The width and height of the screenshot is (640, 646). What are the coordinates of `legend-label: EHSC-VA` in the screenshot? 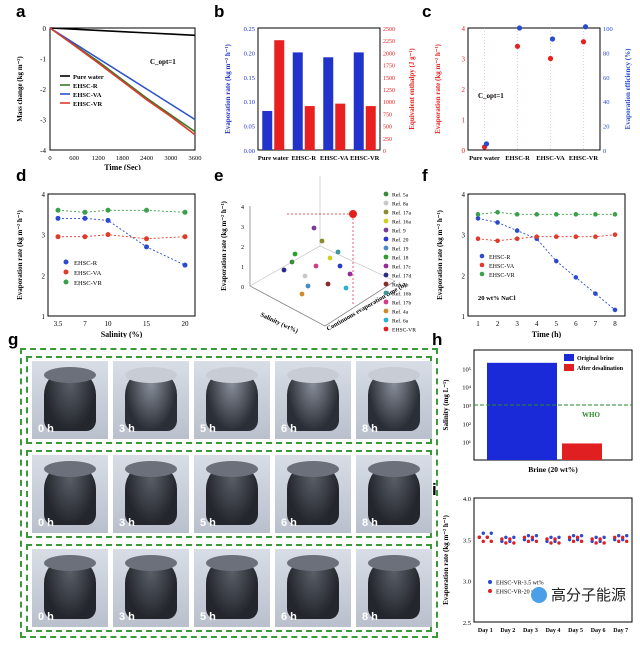 It's located at (88, 273).